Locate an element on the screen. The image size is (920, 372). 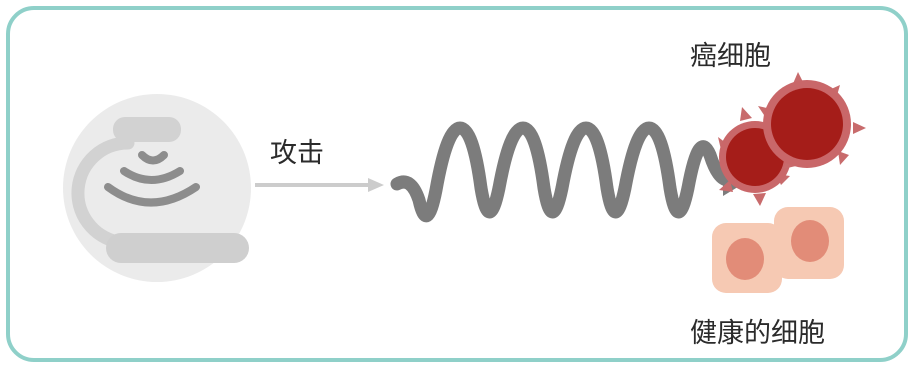
attack-label: 攻击 is located at coordinates (297, 153).